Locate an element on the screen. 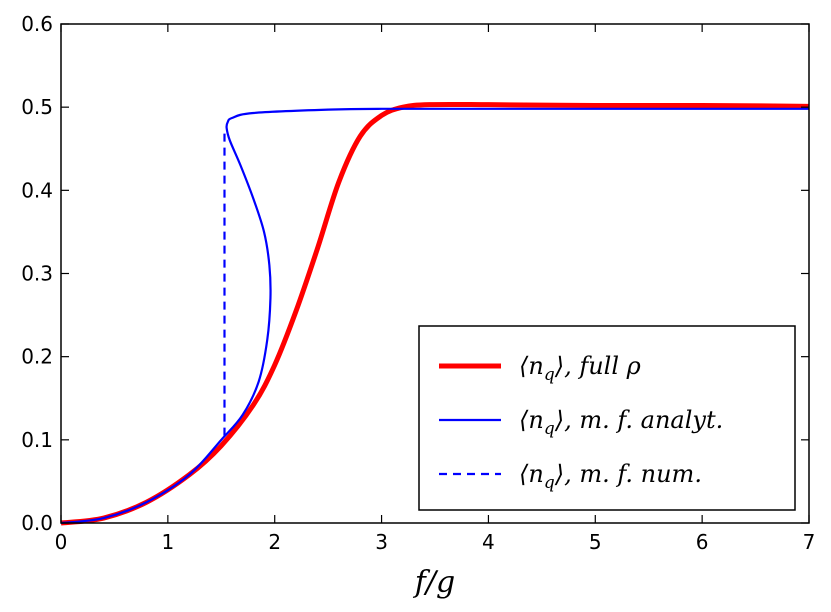 The width and height of the screenshot is (831, 612). legend-label: ⟨nq⟩, m. f. num. is located at coordinates (610, 476).